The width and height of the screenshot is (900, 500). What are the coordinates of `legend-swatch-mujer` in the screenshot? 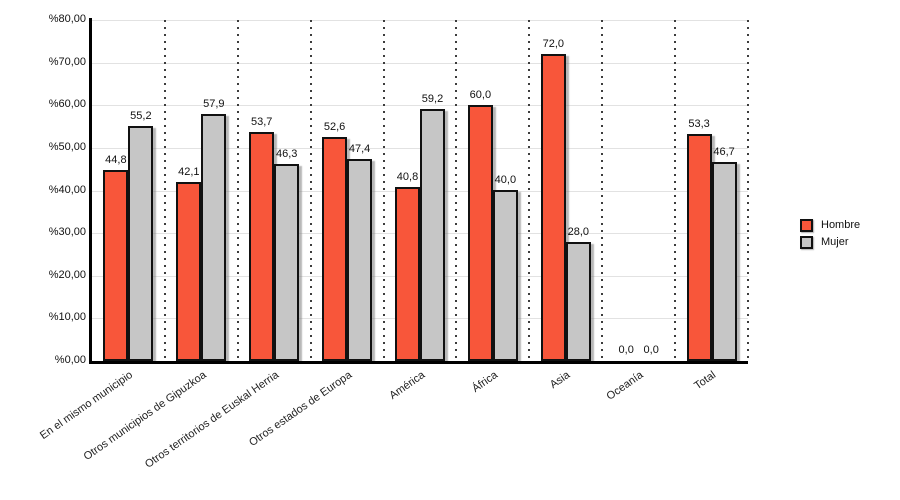 It's located at (806, 242).